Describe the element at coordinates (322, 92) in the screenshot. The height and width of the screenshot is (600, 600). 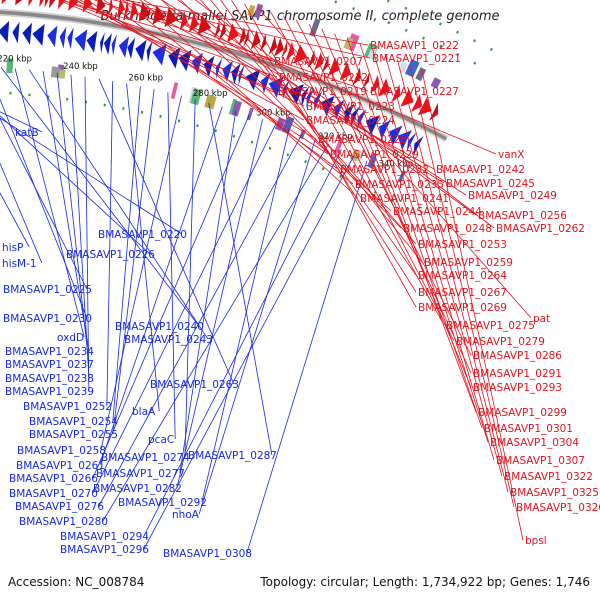
I see `gene-label-right: BMASAVP1_0219` at that location.